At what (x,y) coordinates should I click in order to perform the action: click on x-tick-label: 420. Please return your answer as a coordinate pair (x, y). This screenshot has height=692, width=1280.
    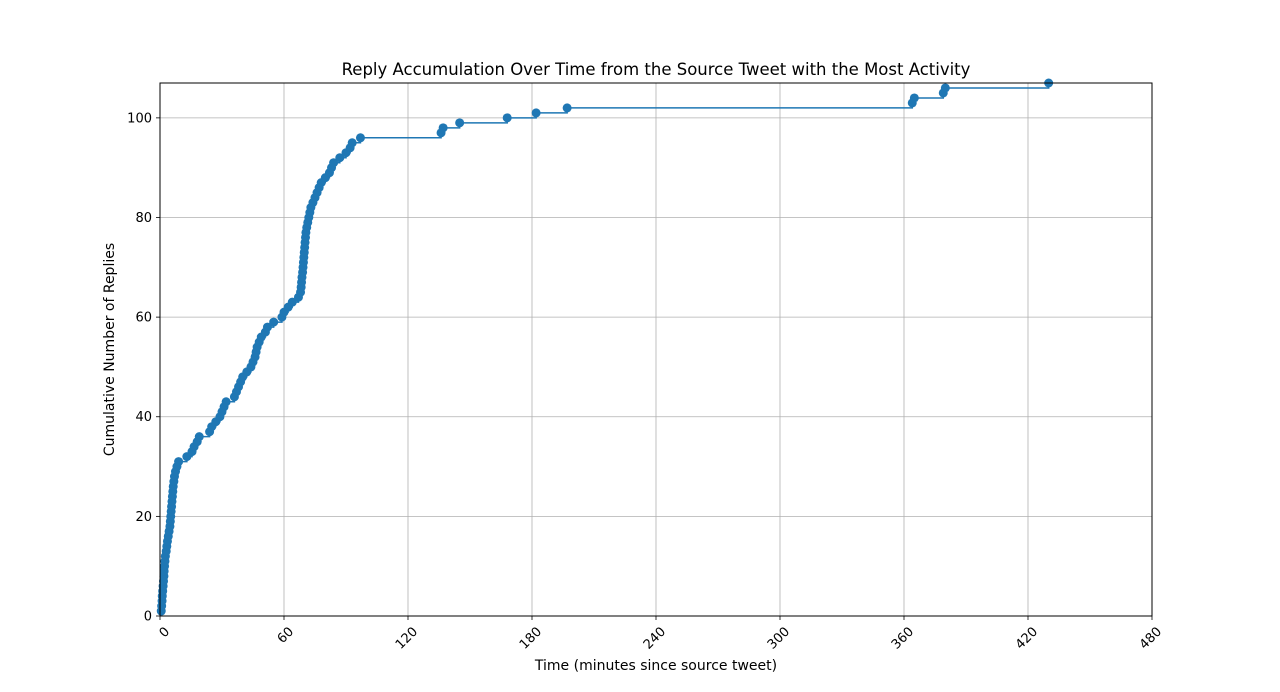
    Looking at the image, I should click on (1027, 638).